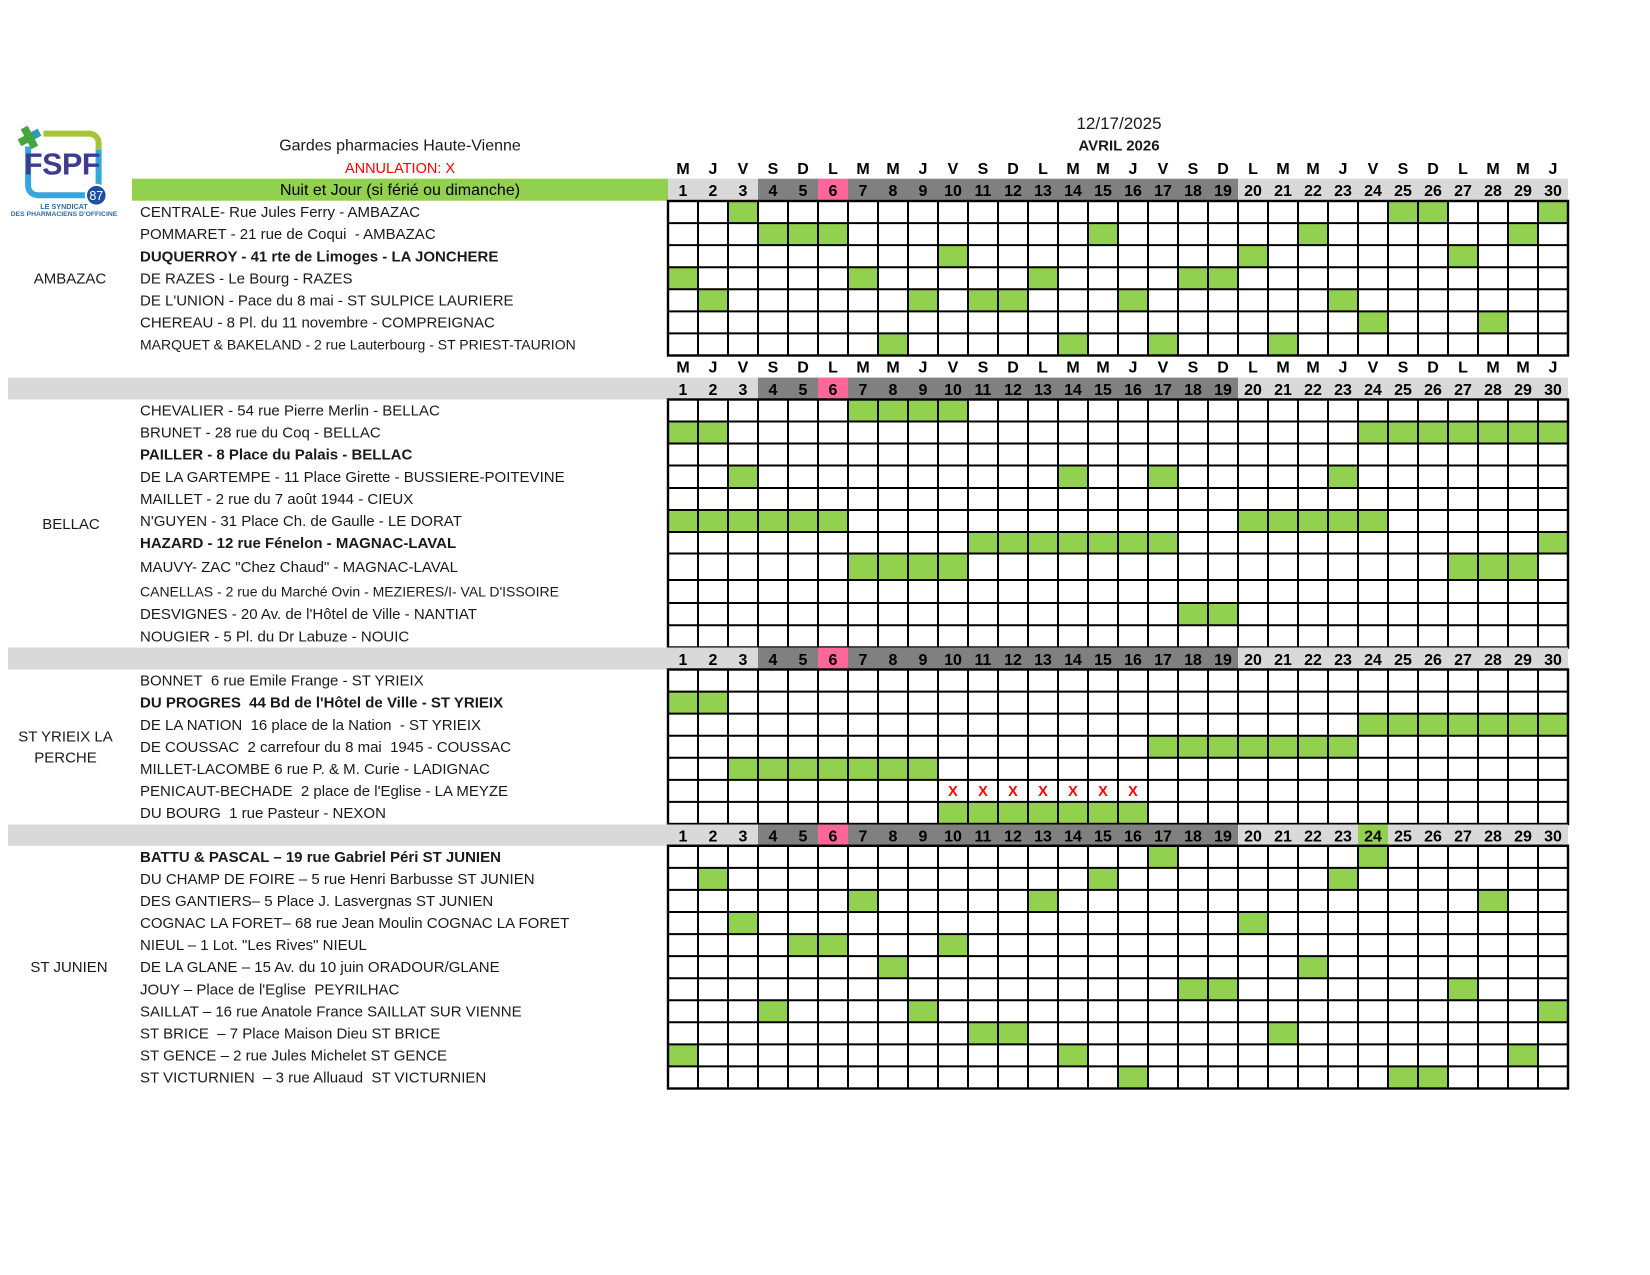 This screenshot has height=1275, width=1650. Describe the element at coordinates (1493, 837) in the screenshot. I see `svg-text: 28` at that location.